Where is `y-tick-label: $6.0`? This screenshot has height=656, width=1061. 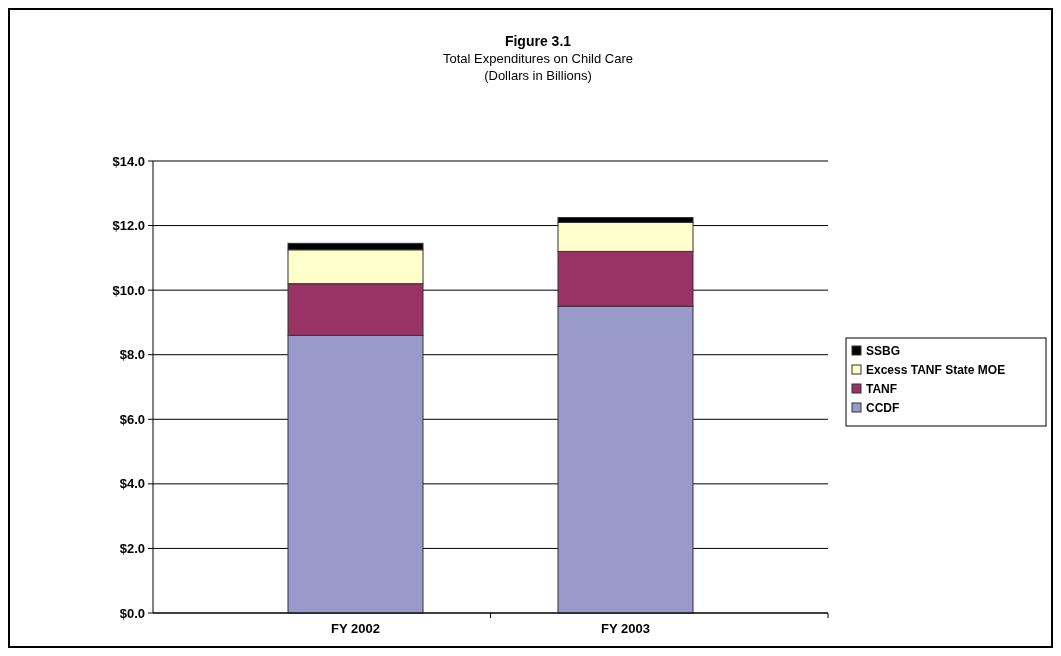
y-tick-label: $6.0 is located at coordinates (132, 419).